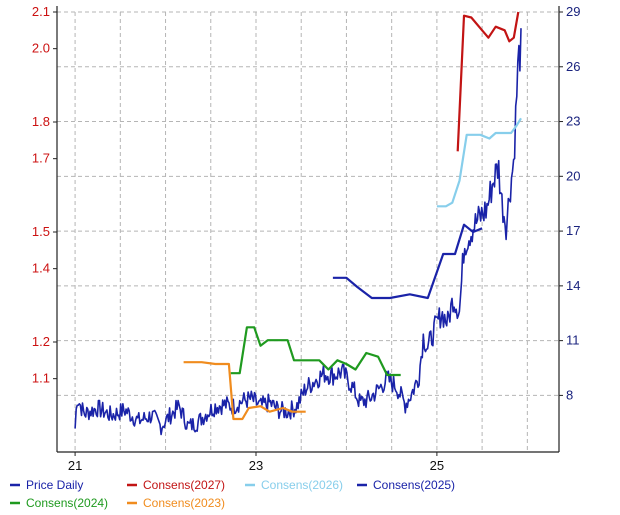  I want to click on legend-label: Consens(2024), so click(67, 503).